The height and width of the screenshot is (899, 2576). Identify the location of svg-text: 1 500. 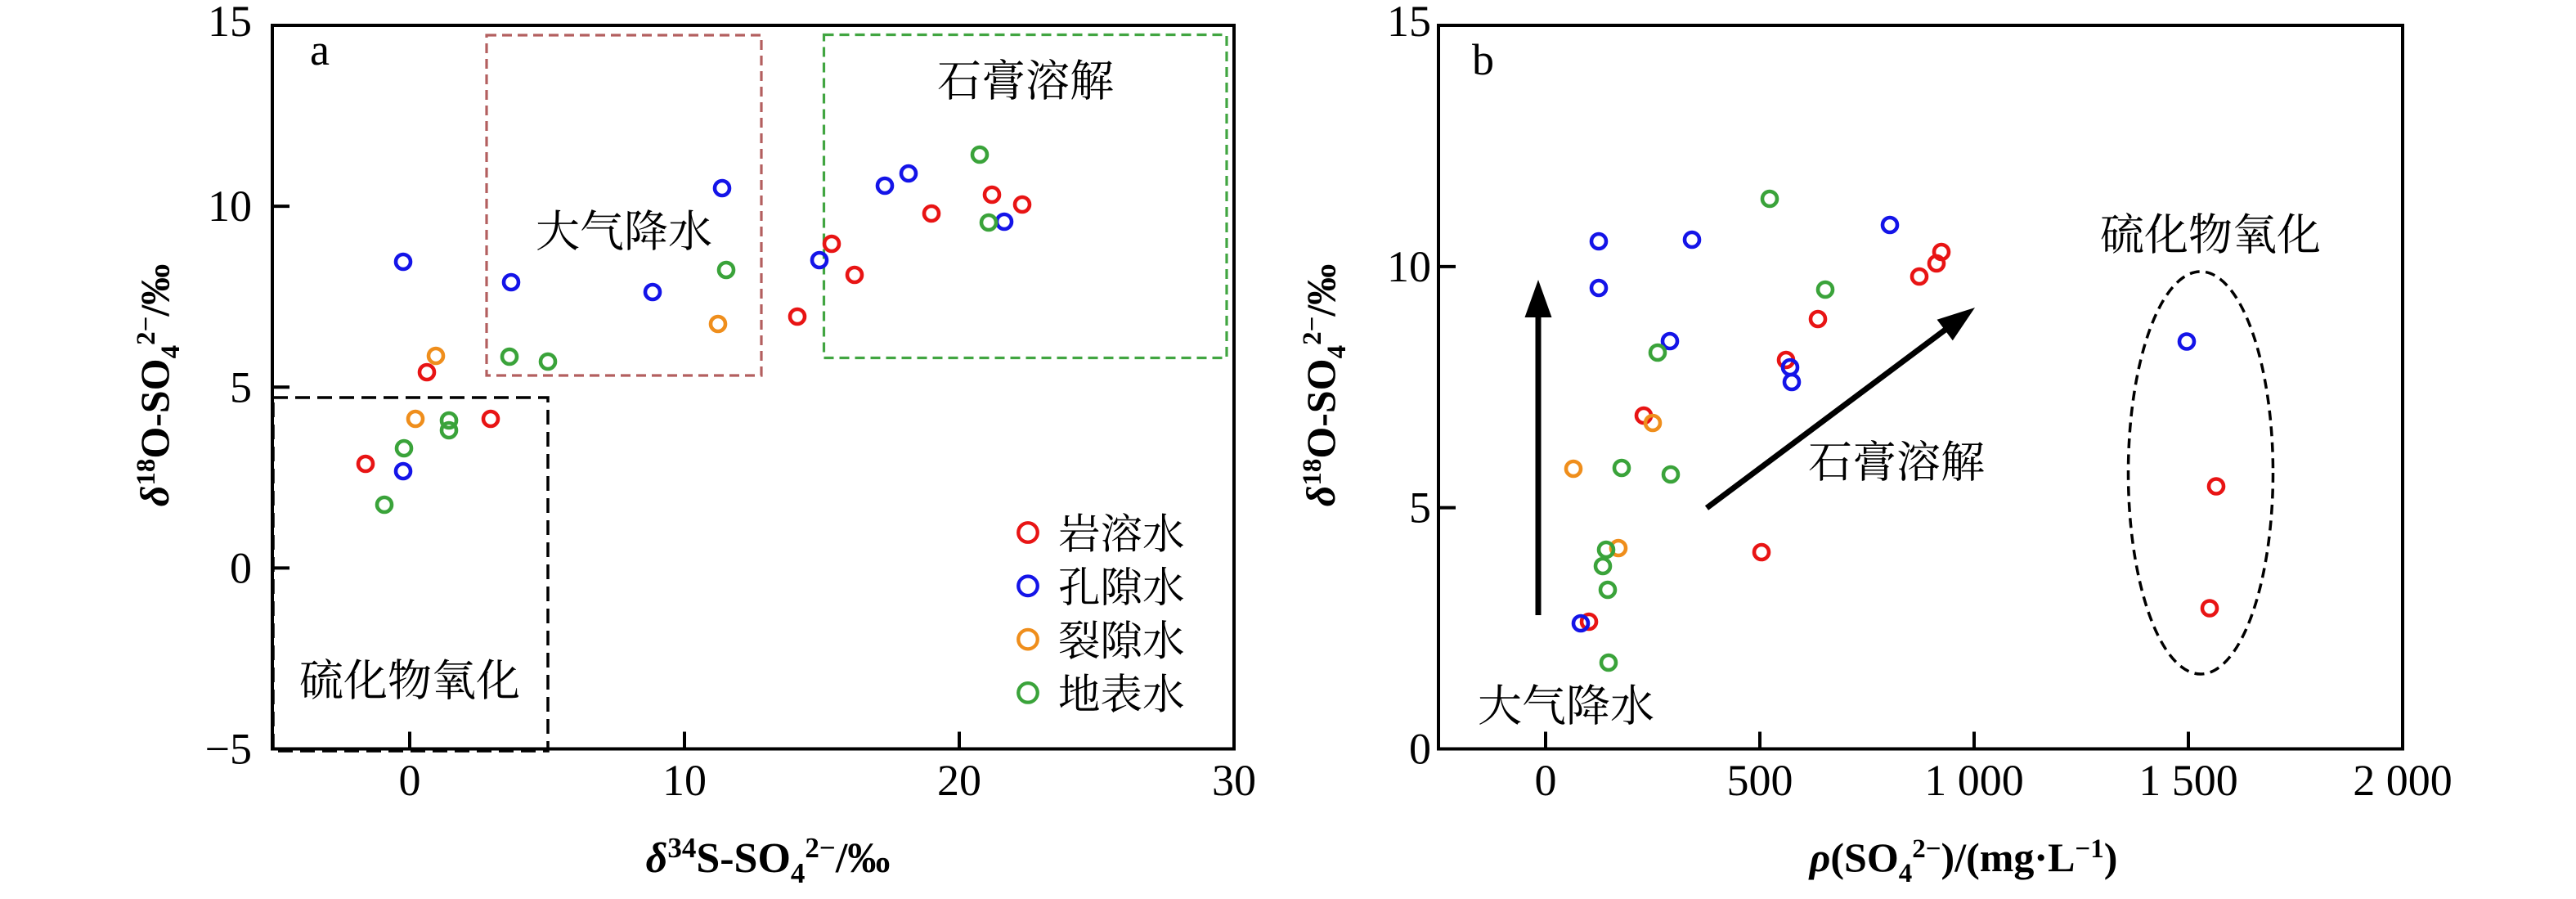
(2188, 780).